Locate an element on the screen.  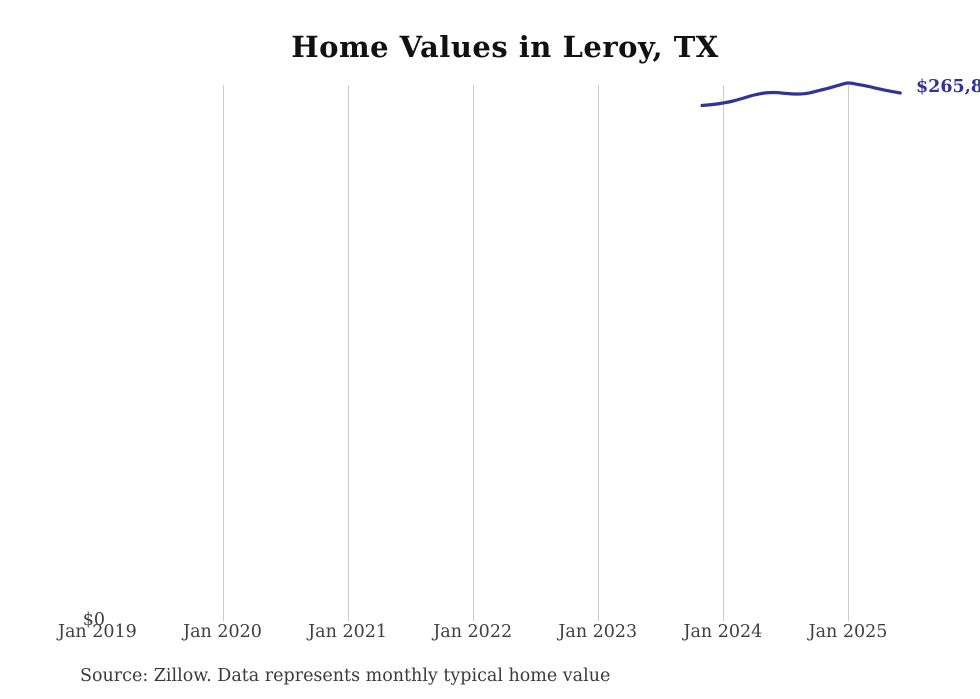
home-value-line is located at coordinates (801, 94).